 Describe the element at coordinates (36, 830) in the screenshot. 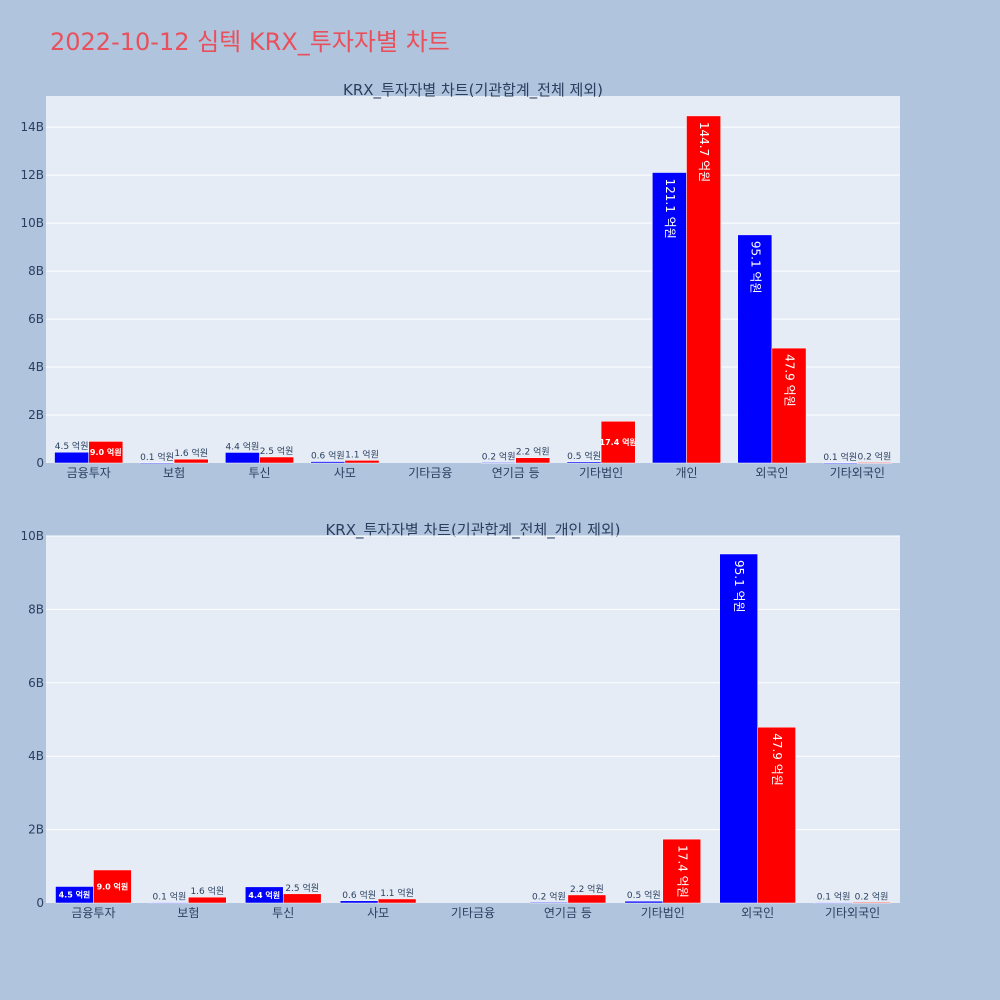

I see `chart-1-ytick-label: 2B` at that location.